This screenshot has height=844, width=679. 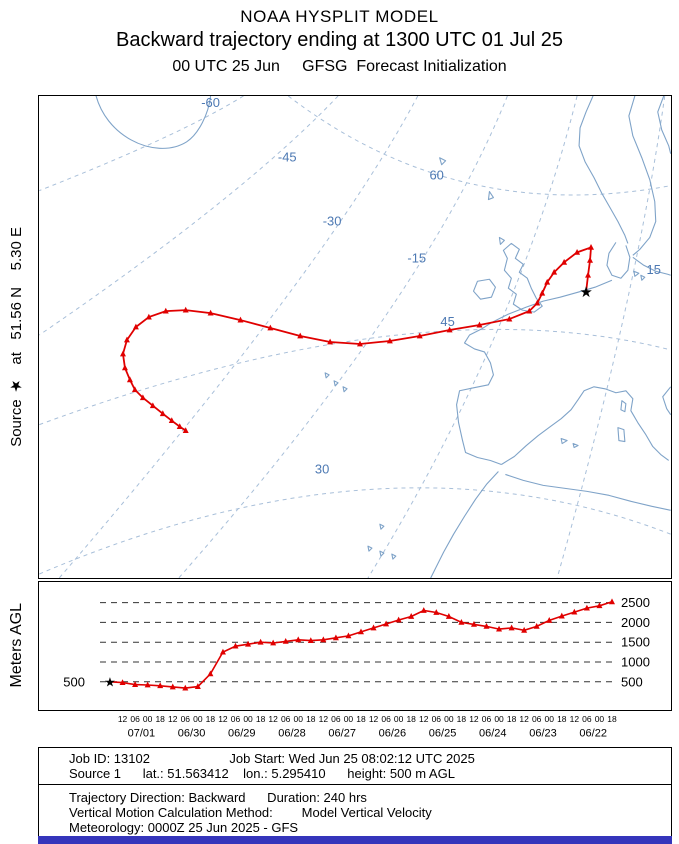 What do you see at coordinates (339, 16) in the screenshot?
I see `model-title: NOAA HYSPLIT MODEL` at bounding box center [339, 16].